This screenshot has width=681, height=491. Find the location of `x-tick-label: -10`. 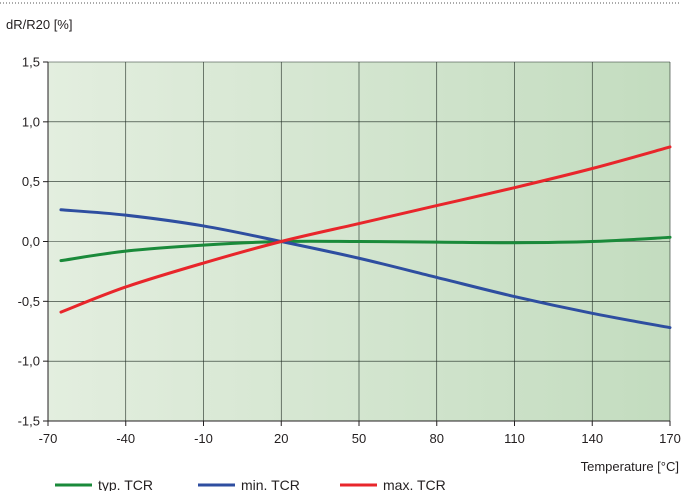

x-tick-label: -10 is located at coordinates (203, 438).